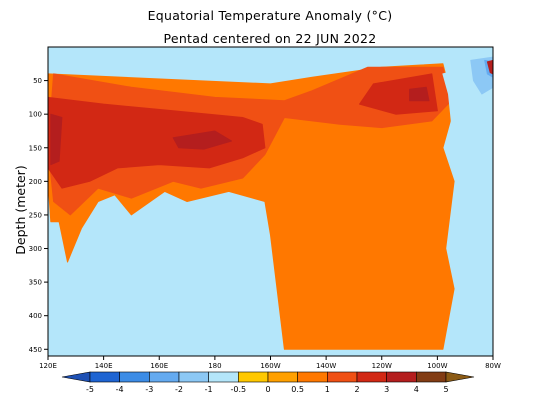 Image resolution: width=540 pixels, height=405 pixels. I want to click on colorbar-label: -1, so click(209, 389).